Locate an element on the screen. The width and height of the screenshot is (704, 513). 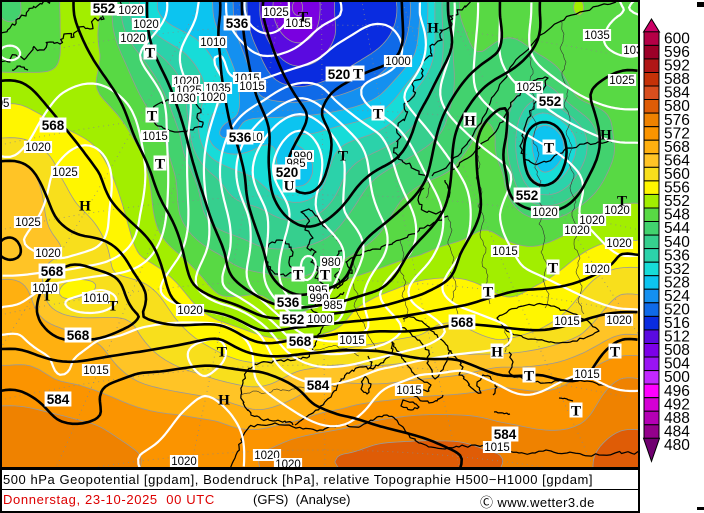
svg-text: 492 is located at coordinates (677, 404).